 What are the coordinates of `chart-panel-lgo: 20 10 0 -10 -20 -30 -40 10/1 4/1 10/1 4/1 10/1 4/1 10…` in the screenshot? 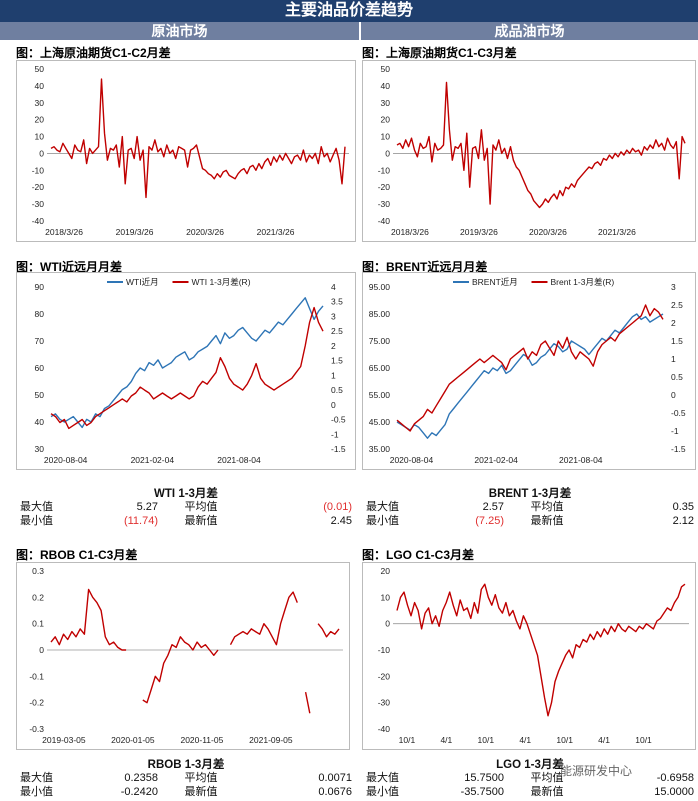 It's located at (529, 656).